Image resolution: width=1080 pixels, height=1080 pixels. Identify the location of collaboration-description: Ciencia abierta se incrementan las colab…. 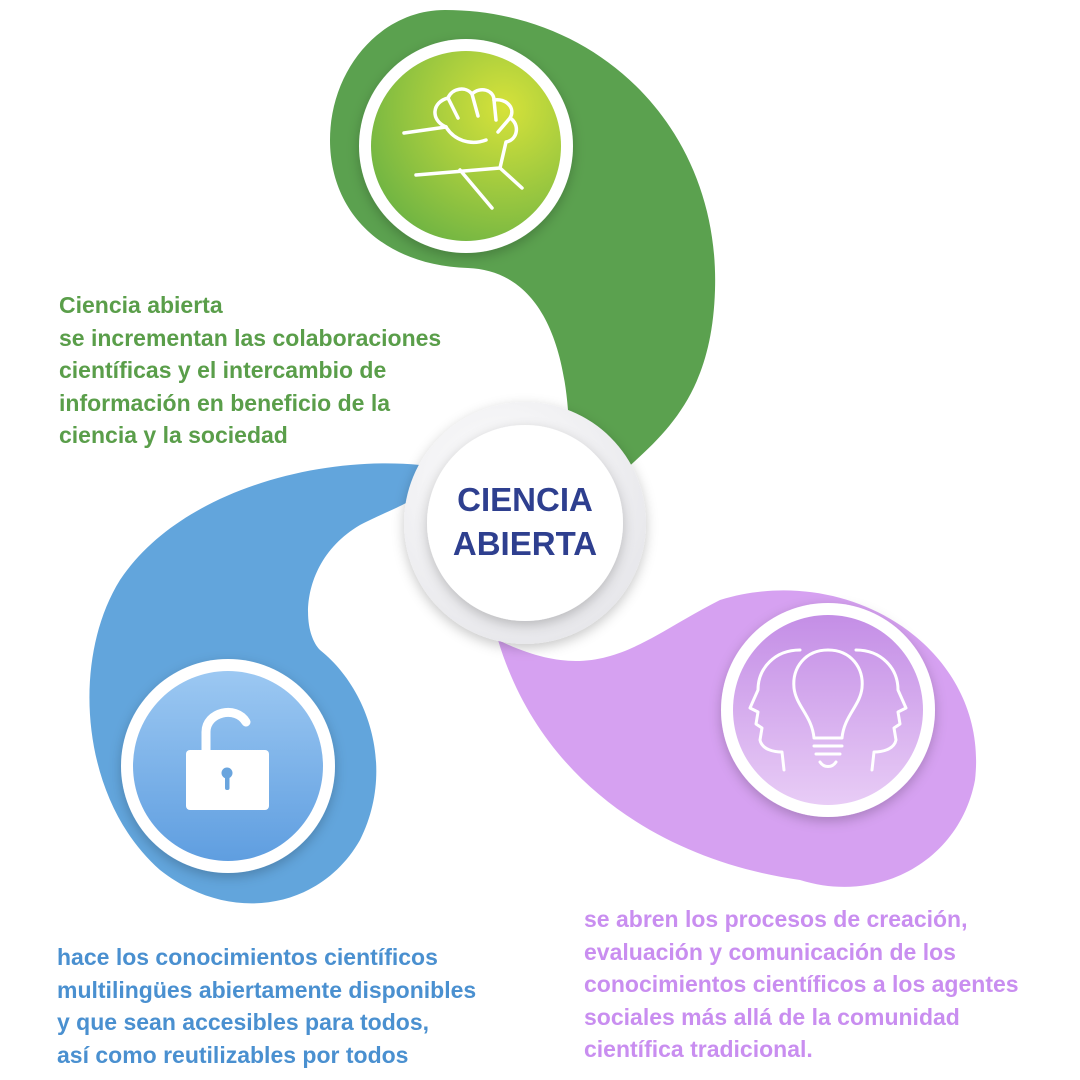
(250, 370).